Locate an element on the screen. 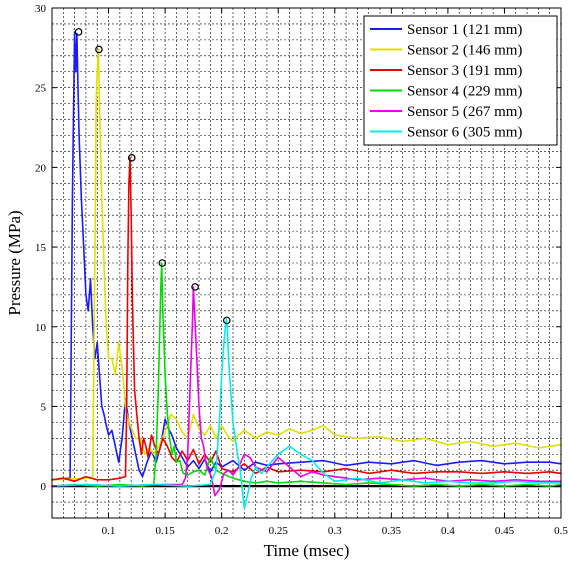  x-tick-label: 0.2 is located at coordinates (222, 531).